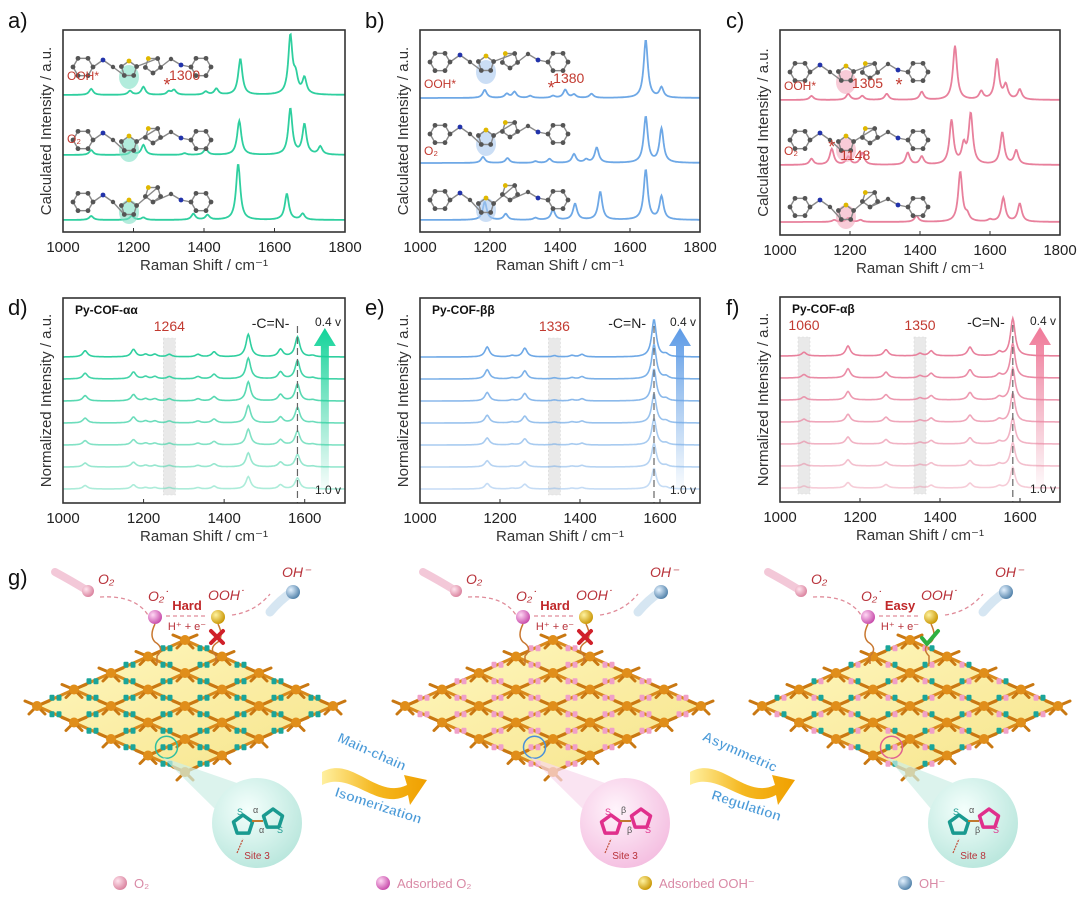 The width and height of the screenshot is (1080, 901). I want to click on bond, so click(118, 208).